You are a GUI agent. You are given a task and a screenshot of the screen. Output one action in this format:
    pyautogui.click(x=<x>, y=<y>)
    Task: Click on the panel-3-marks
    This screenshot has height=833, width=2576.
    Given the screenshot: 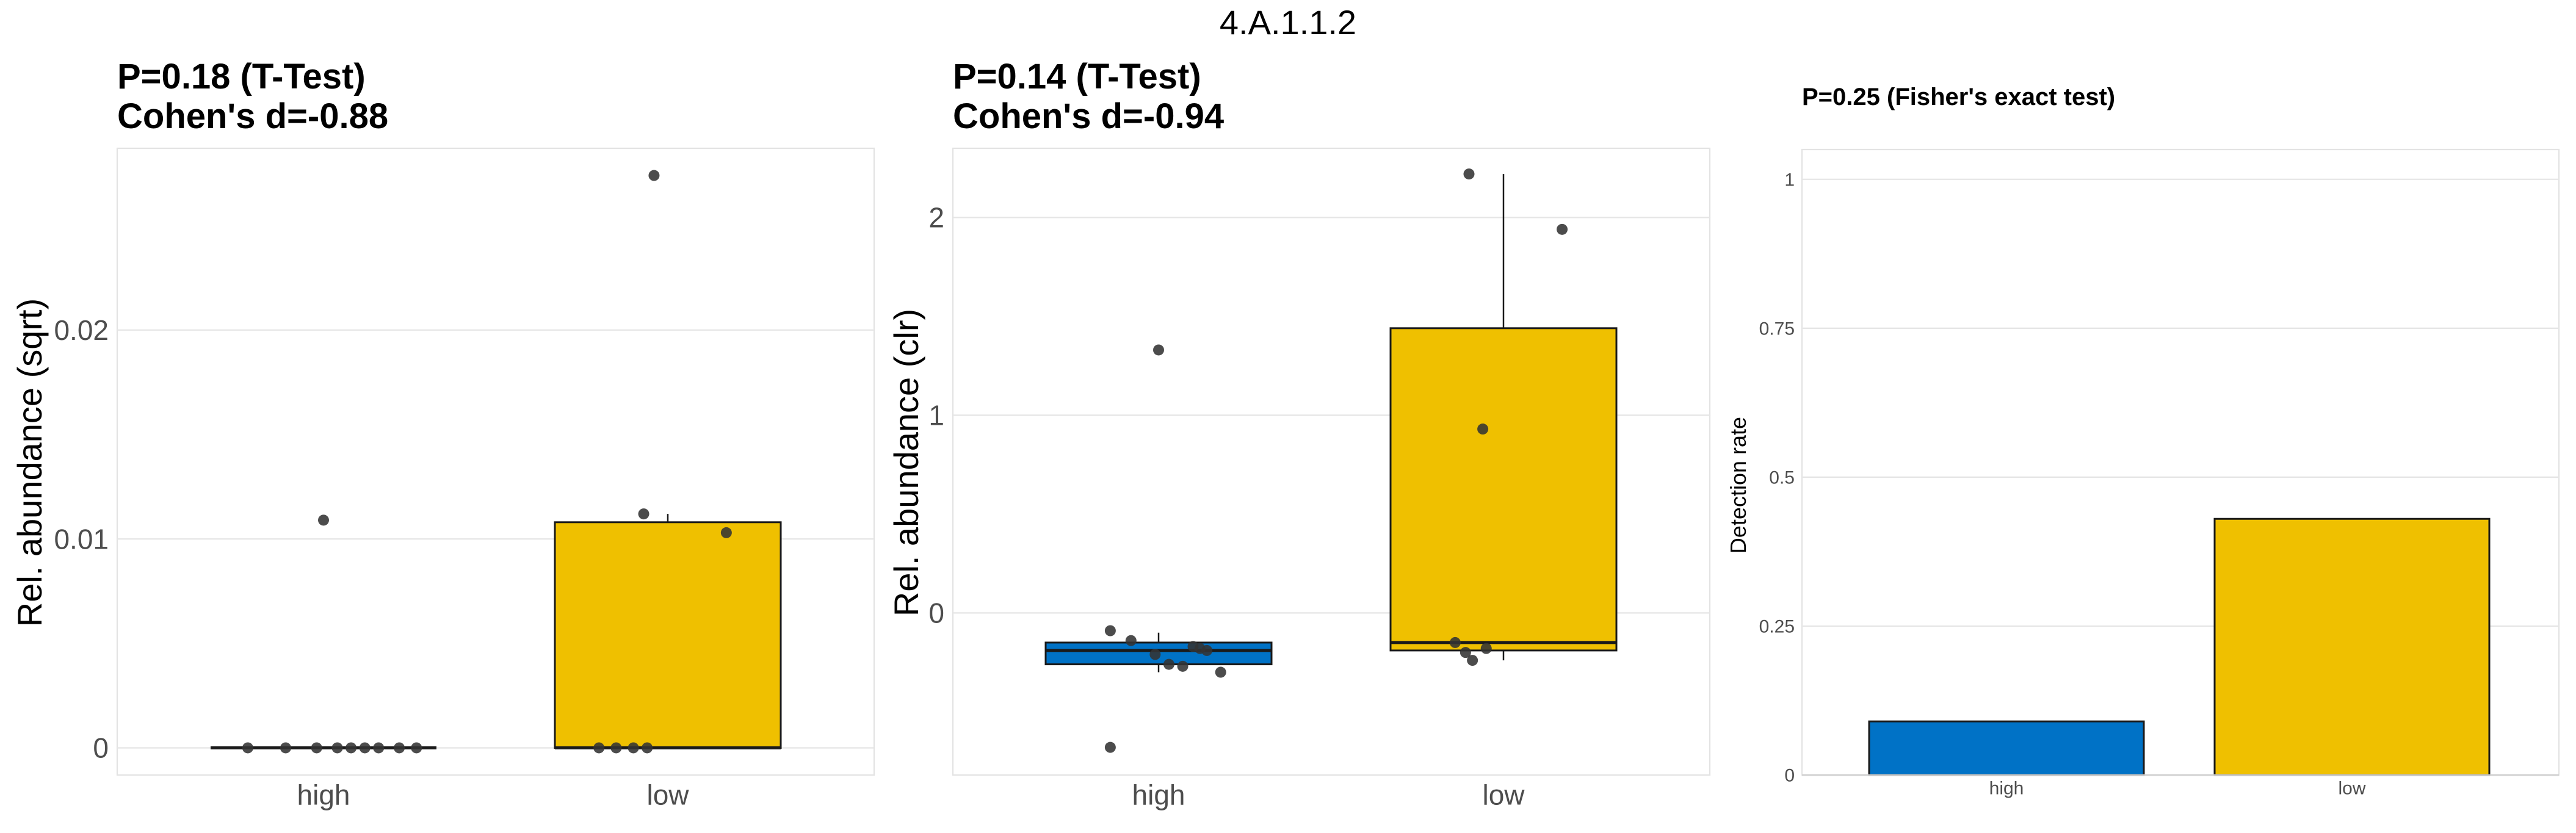 What is the action you would take?
    pyautogui.click(x=2180, y=646)
    